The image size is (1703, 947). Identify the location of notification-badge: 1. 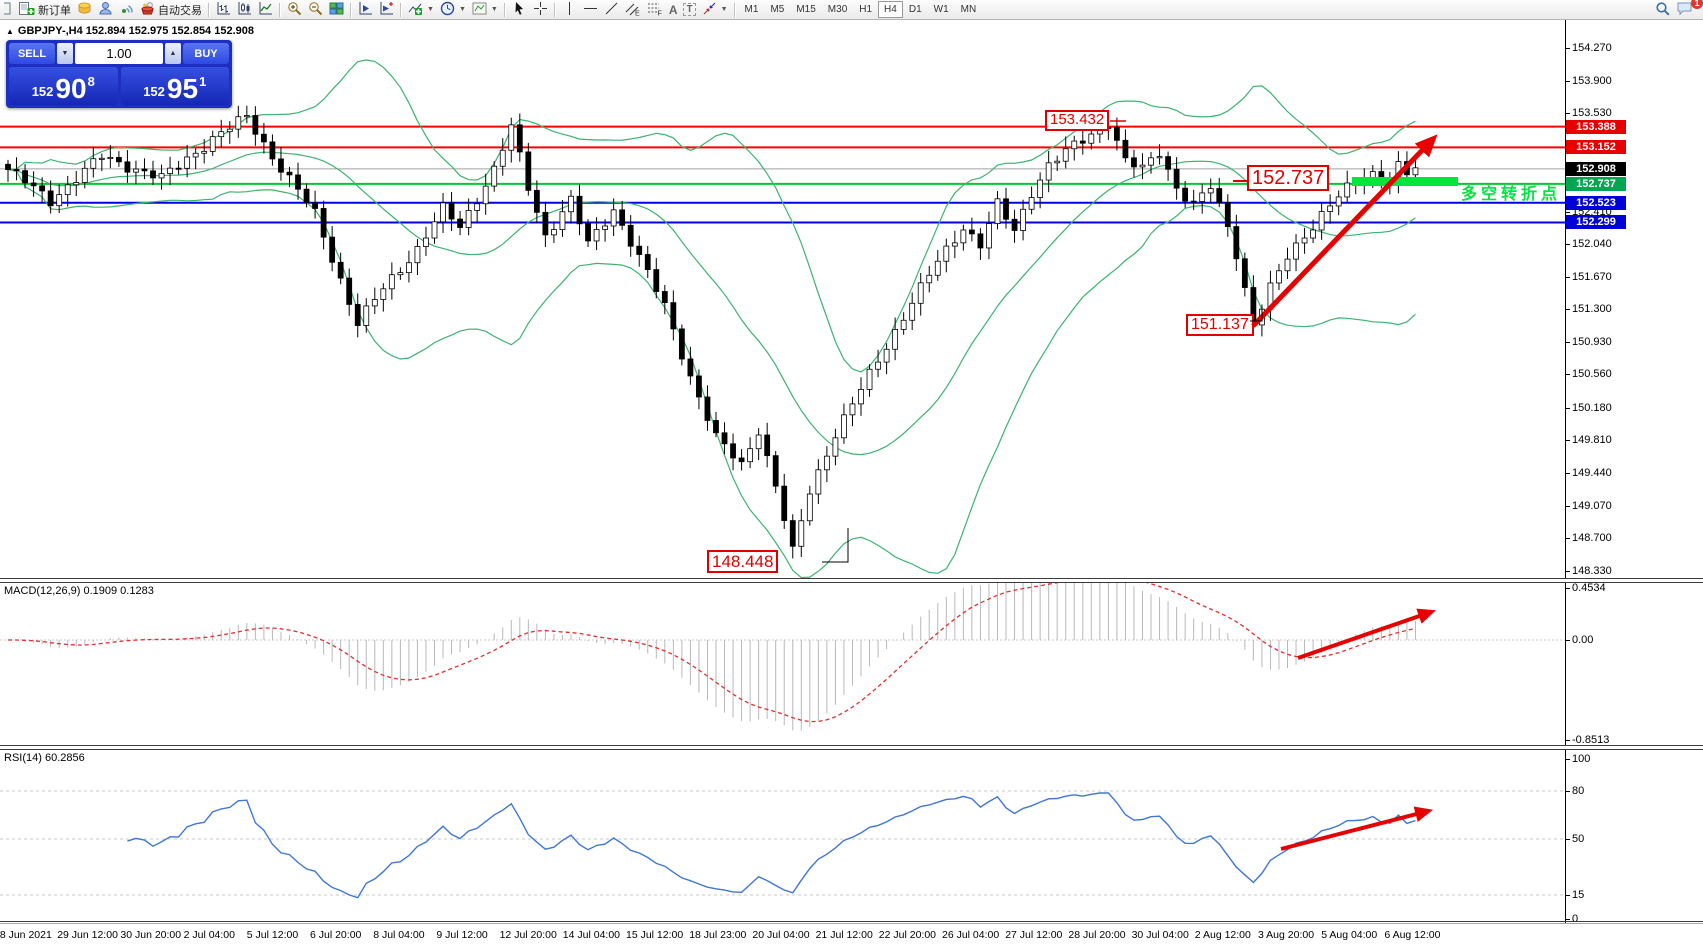
(1697, 4).